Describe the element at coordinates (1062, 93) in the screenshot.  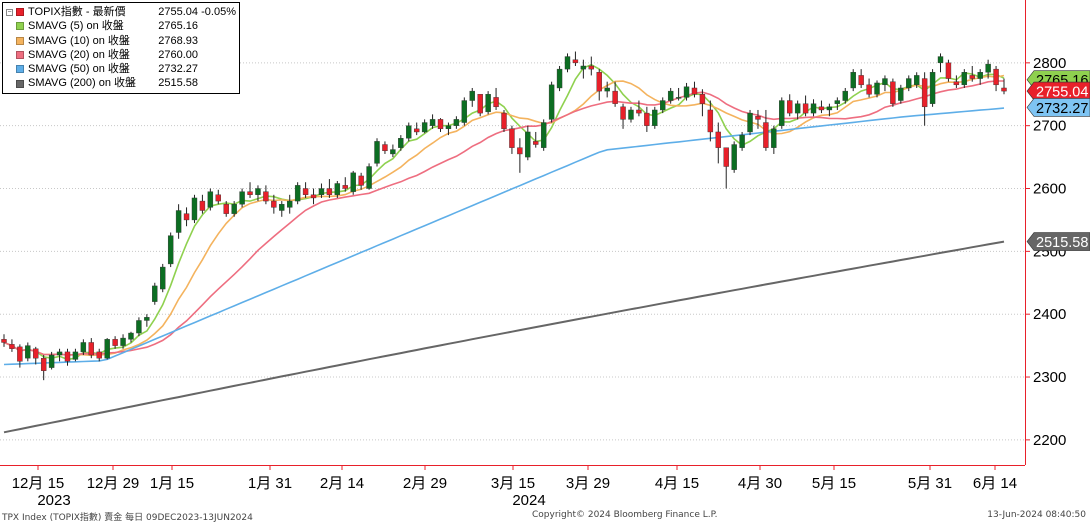
I see `right-label-text: 2755.04` at that location.